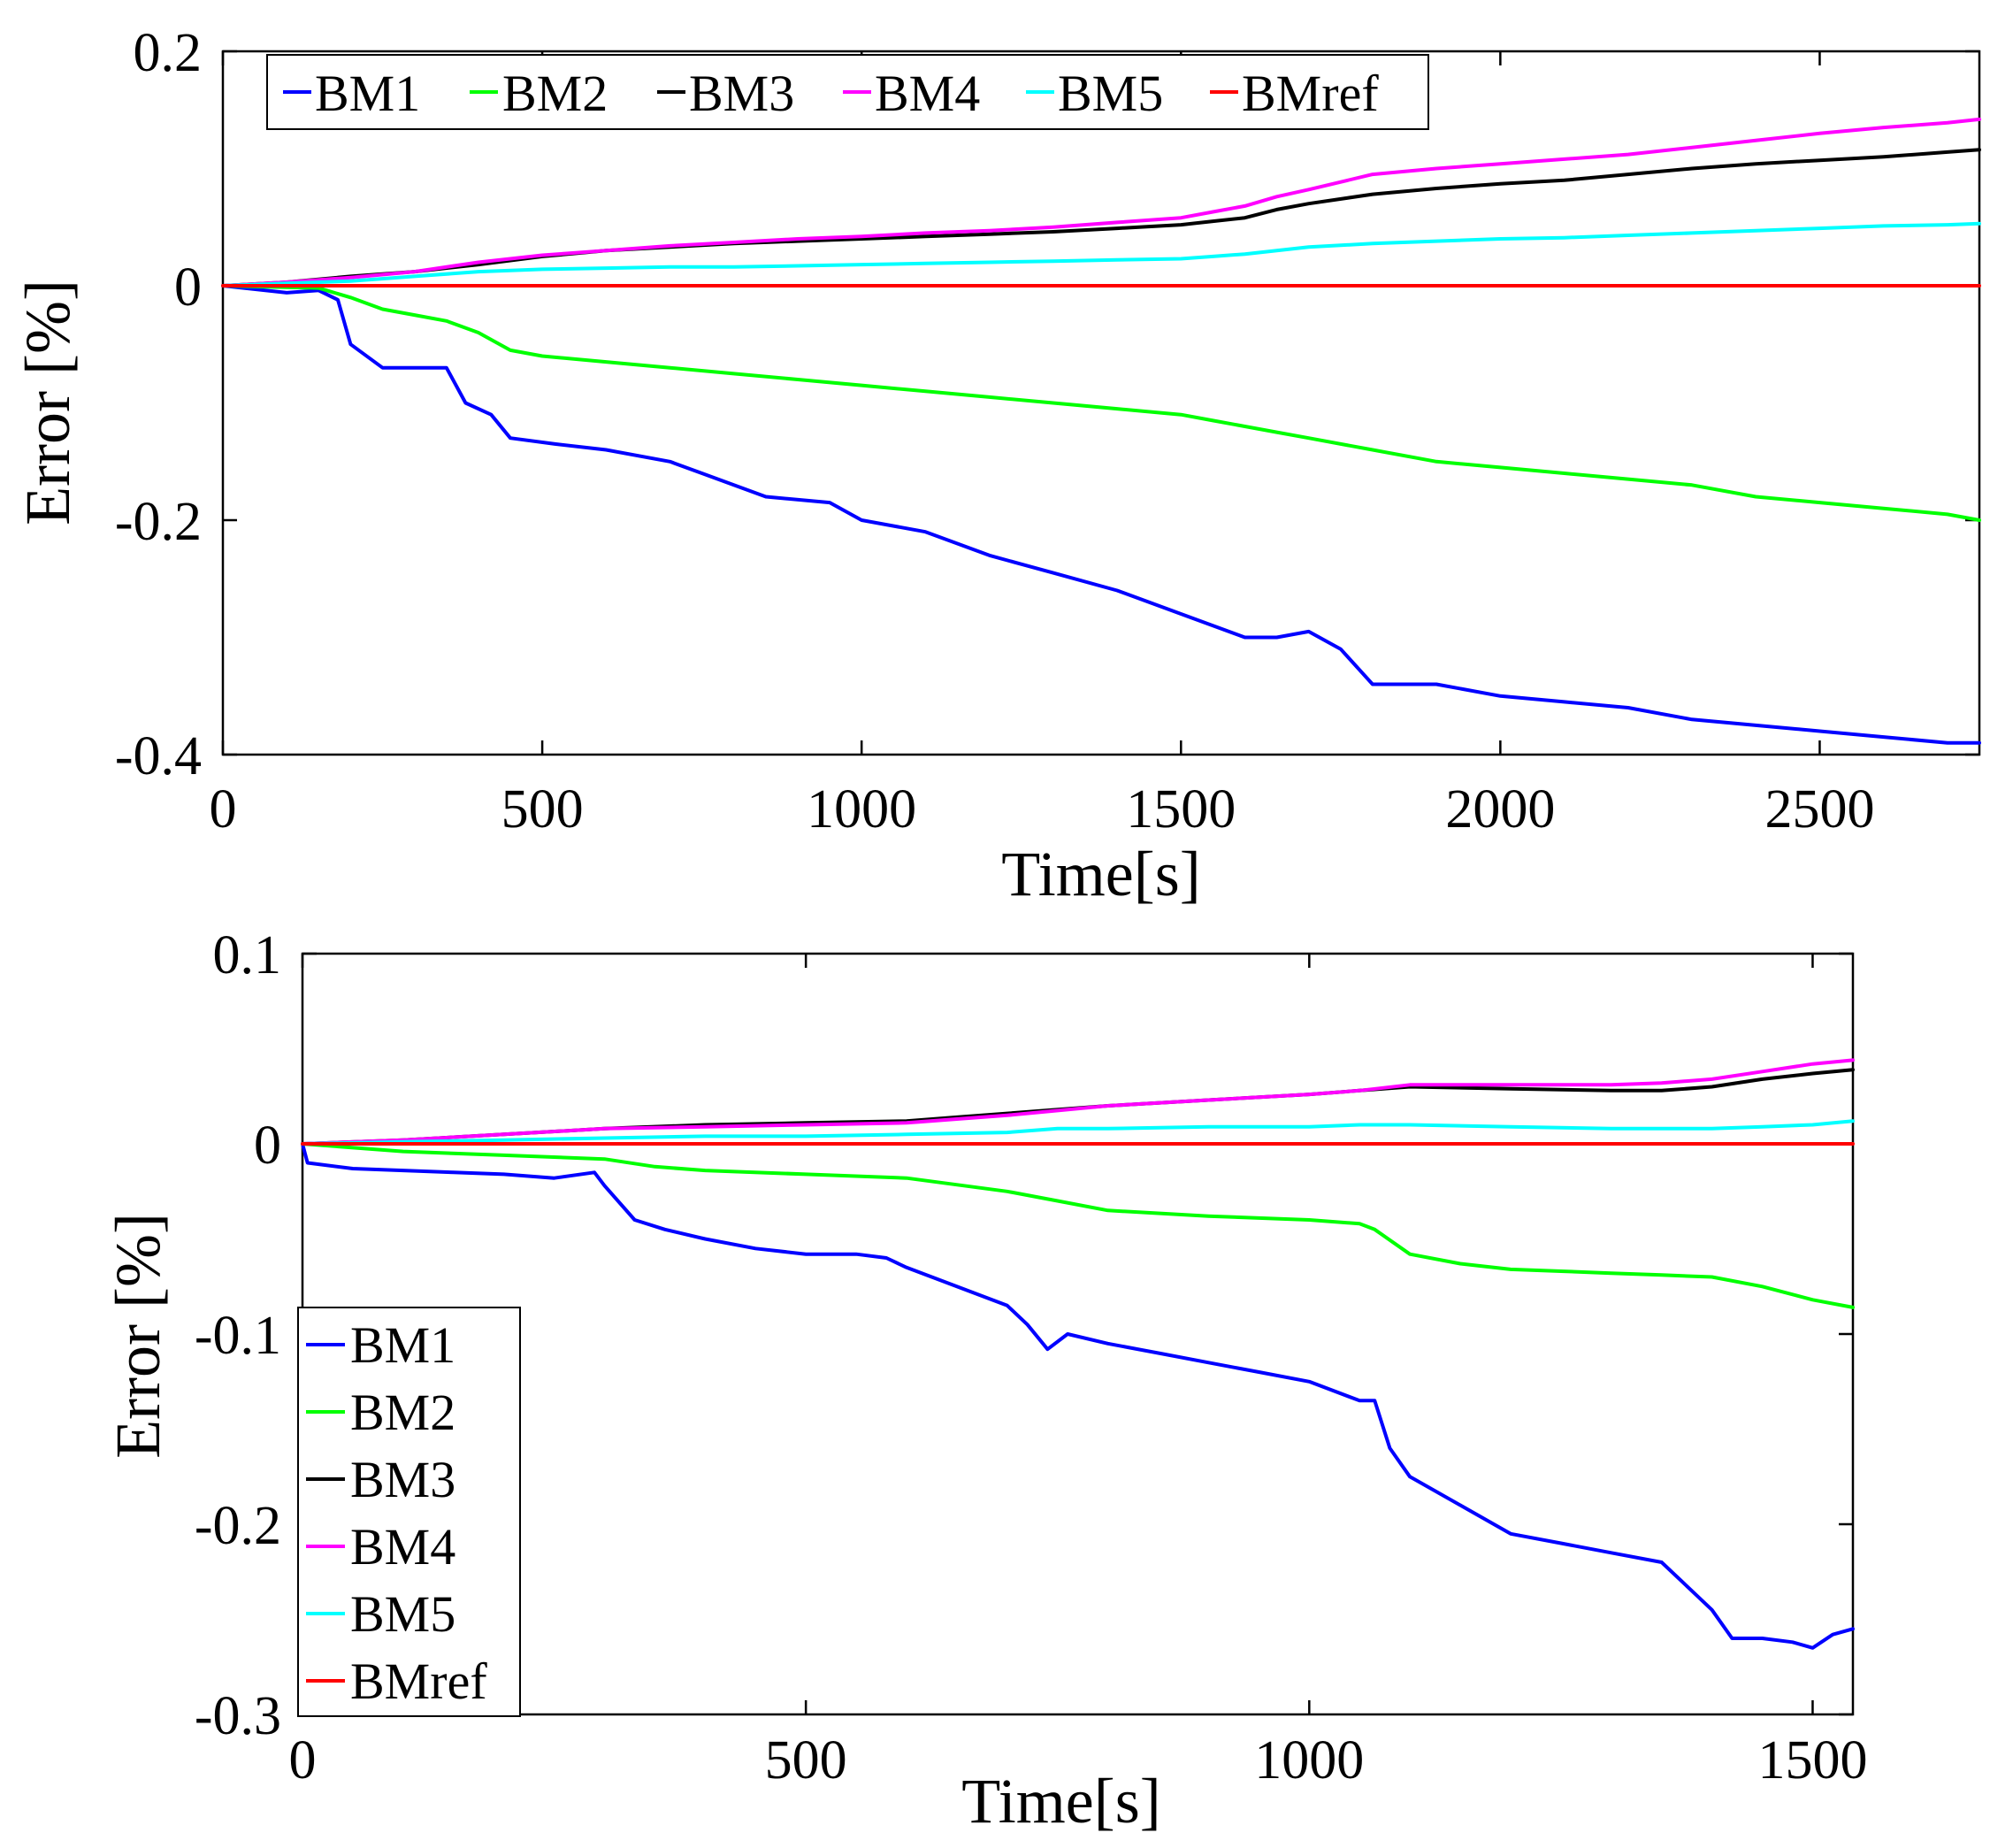 The height and width of the screenshot is (1848, 1990). What do you see at coordinates (402, 1345) in the screenshot?
I see `legend-label-bottom-bm1: BM1` at bounding box center [402, 1345].